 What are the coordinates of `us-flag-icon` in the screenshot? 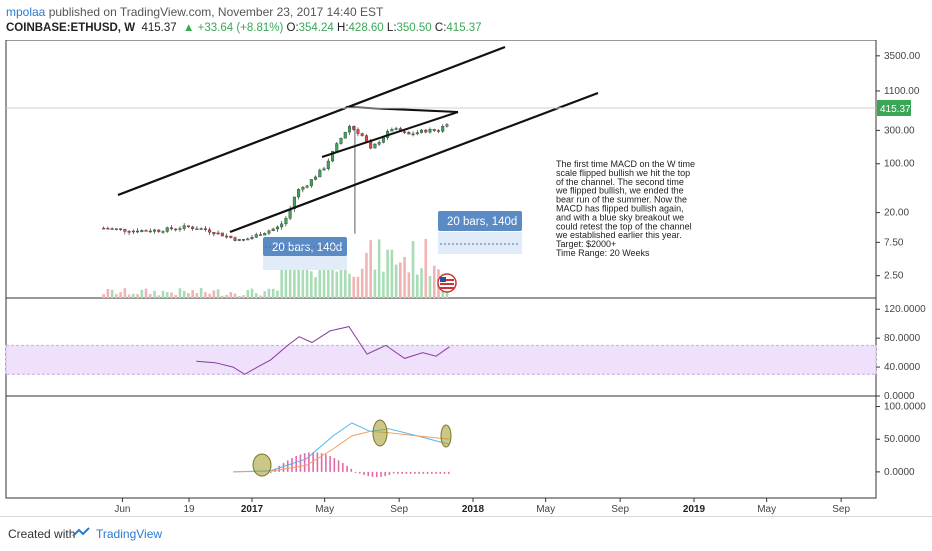 It's located at (447, 283).